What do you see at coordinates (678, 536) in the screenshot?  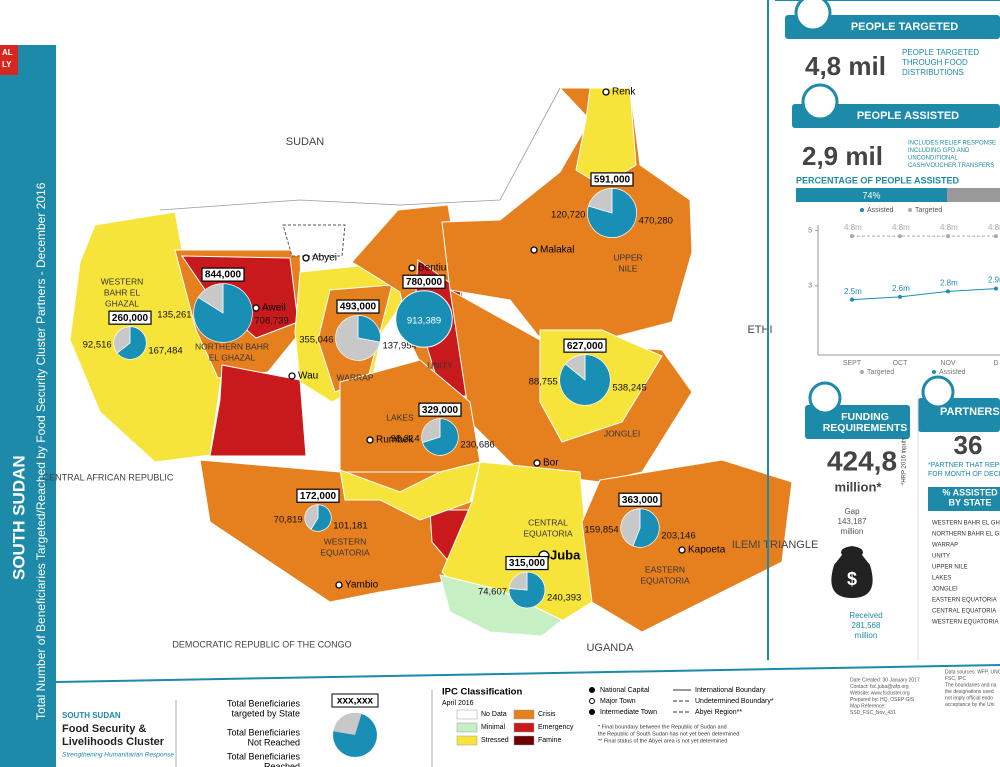 I see `reached-label: 203,146` at bounding box center [678, 536].